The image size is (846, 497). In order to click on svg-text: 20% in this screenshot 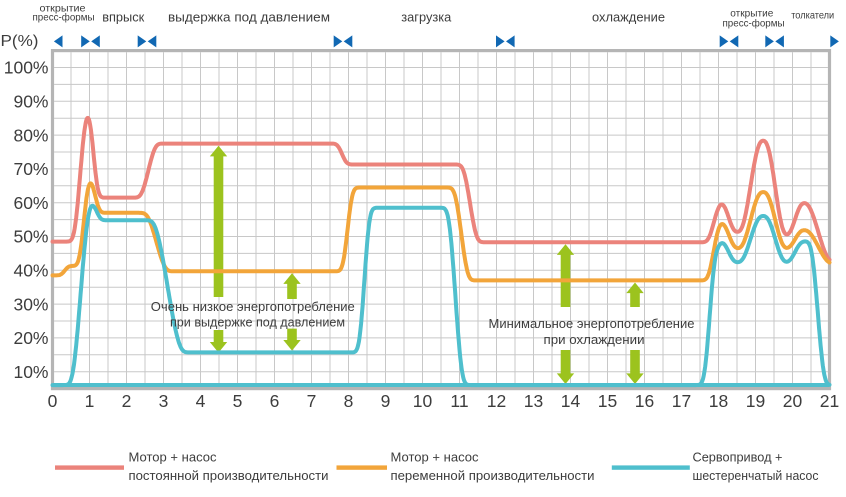, I will do `click(30, 338)`.